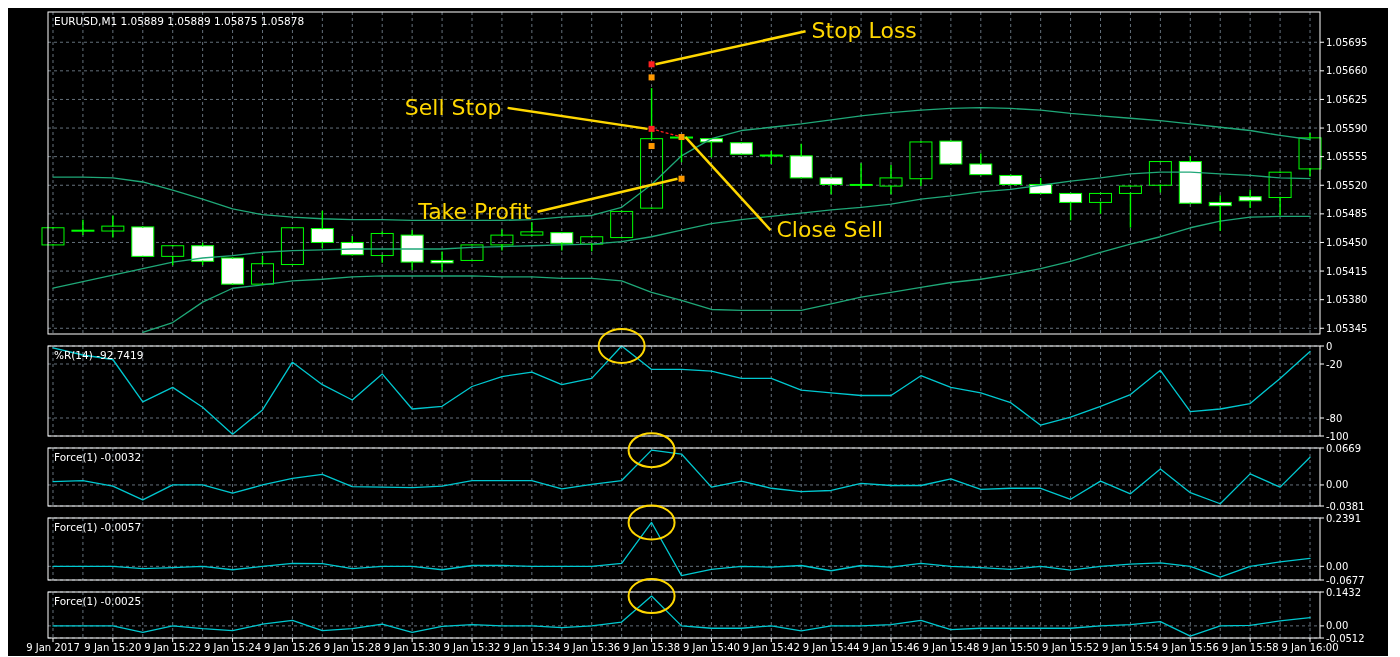 This screenshot has width=1400, height=657. Describe the element at coordinates (1345, 506) in the screenshot. I see `y-tick-label: -0.0381` at that location.